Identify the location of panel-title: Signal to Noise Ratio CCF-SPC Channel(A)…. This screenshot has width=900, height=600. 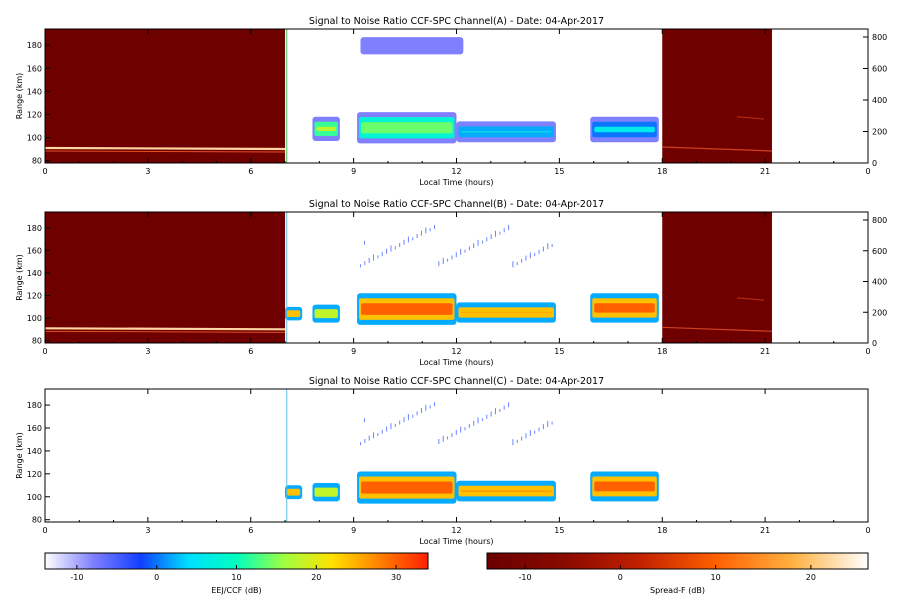
(456, 21).